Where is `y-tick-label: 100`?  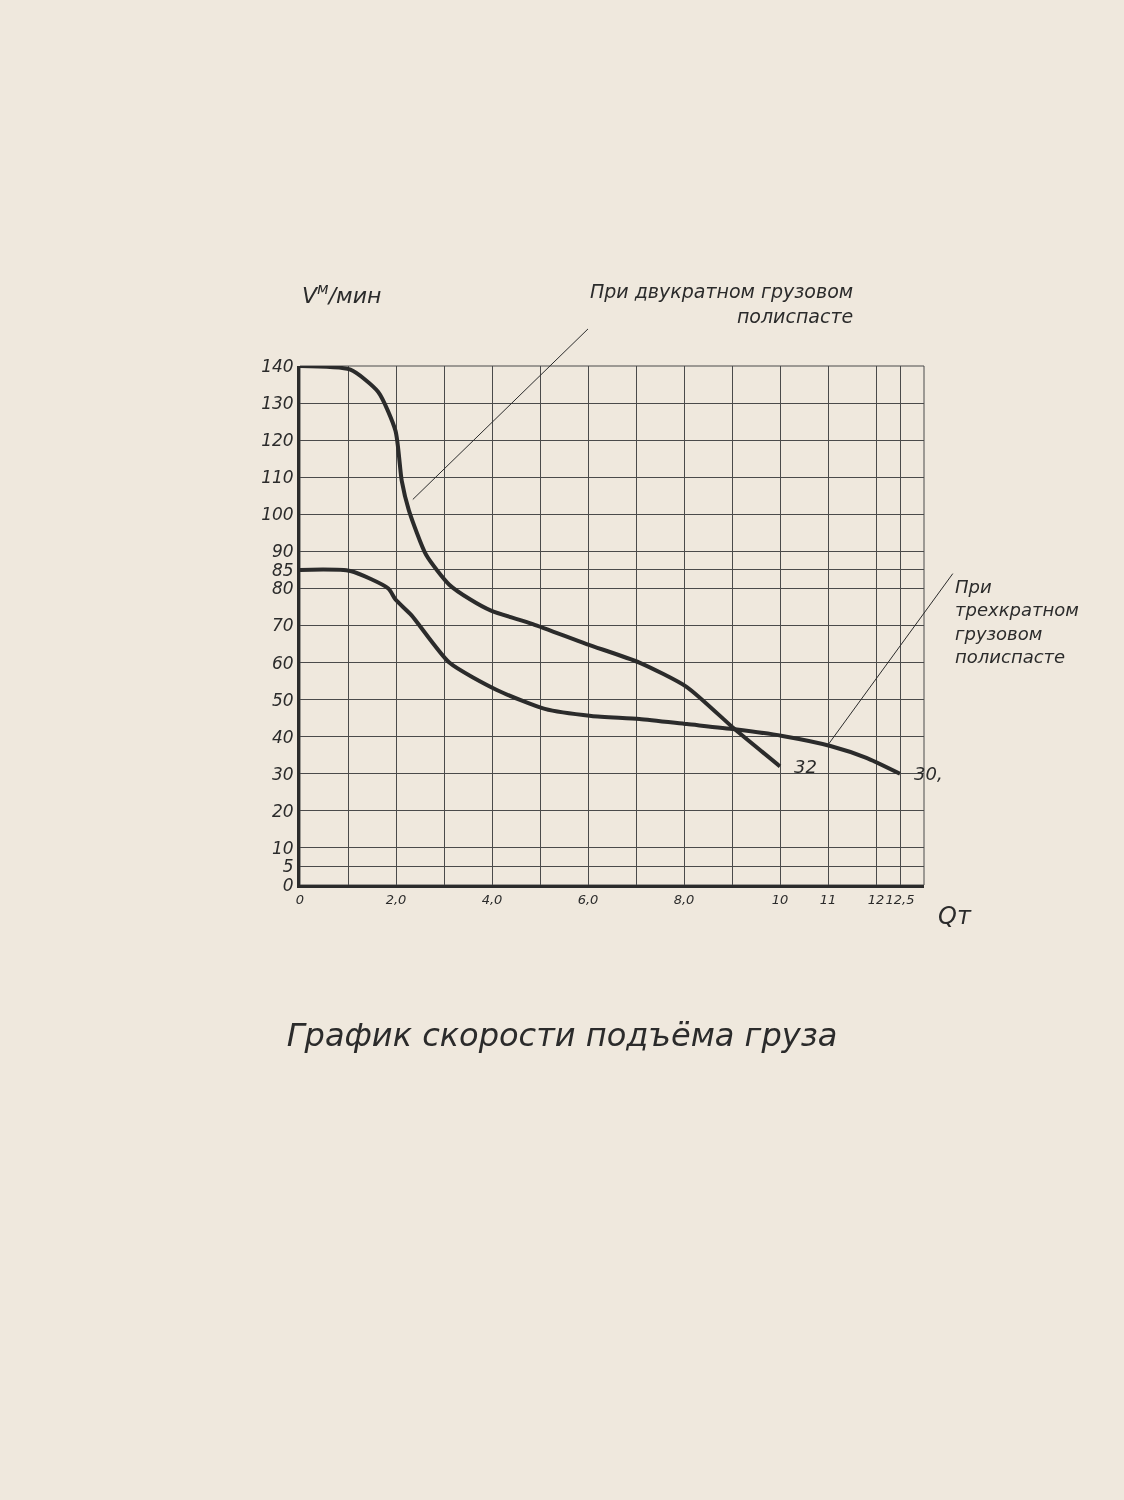
y-tick-label: 100 is located at coordinates (277, 514).